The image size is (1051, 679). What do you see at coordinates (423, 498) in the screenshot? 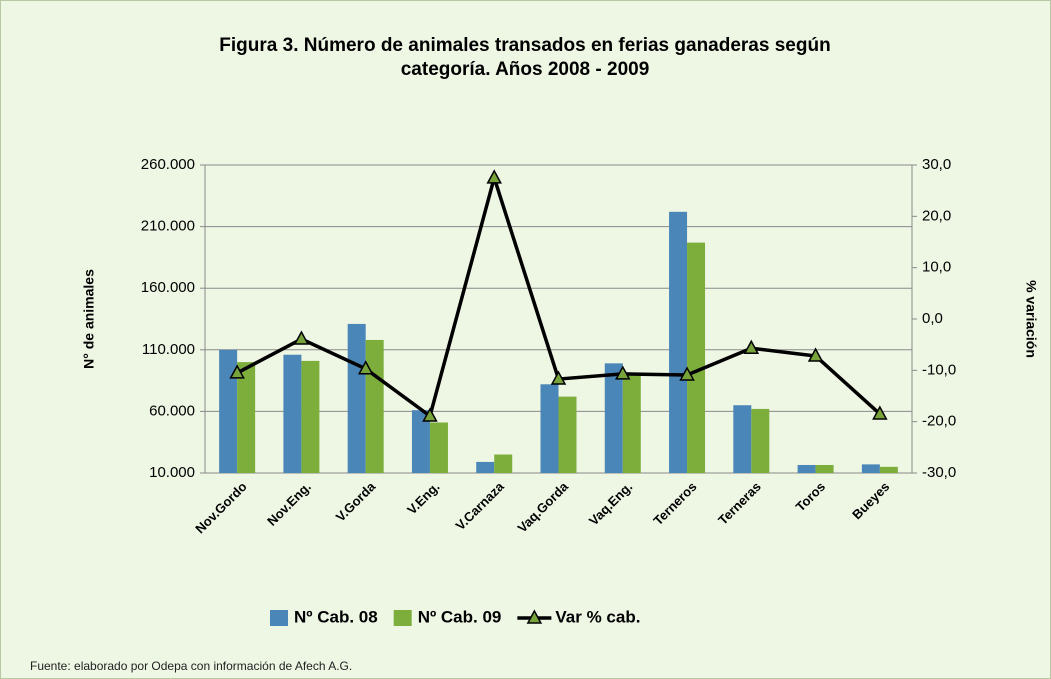
I see `x-tick-label: V.Eng.` at bounding box center [423, 498].